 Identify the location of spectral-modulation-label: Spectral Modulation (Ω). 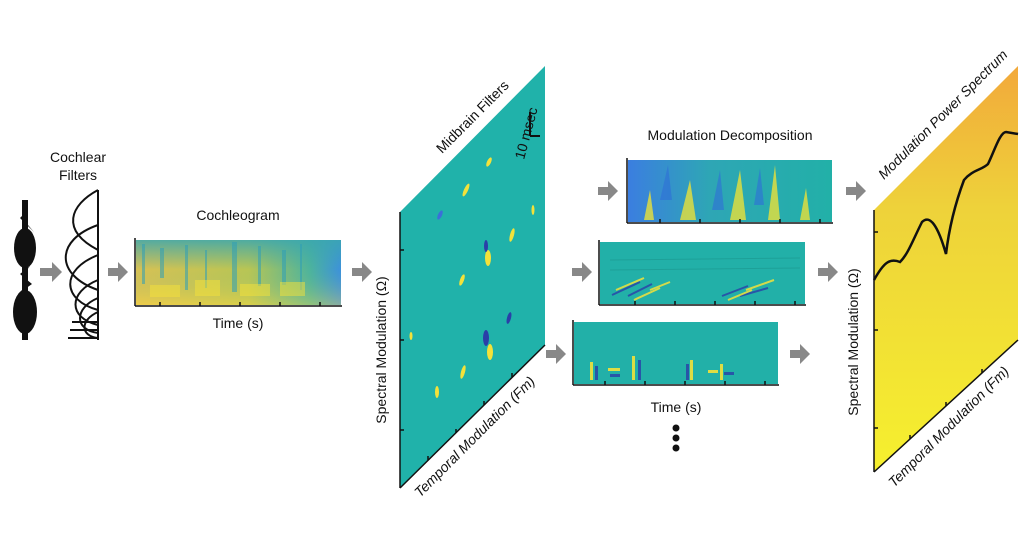
(381, 349).